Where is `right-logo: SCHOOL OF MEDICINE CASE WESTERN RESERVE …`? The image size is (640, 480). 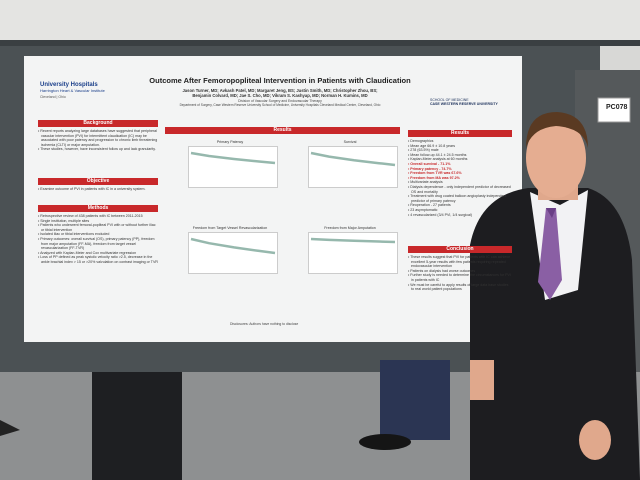 right-logo: SCHOOL OF MEDICINE CASE WESTERN RESERVE … is located at coordinates (470, 102).